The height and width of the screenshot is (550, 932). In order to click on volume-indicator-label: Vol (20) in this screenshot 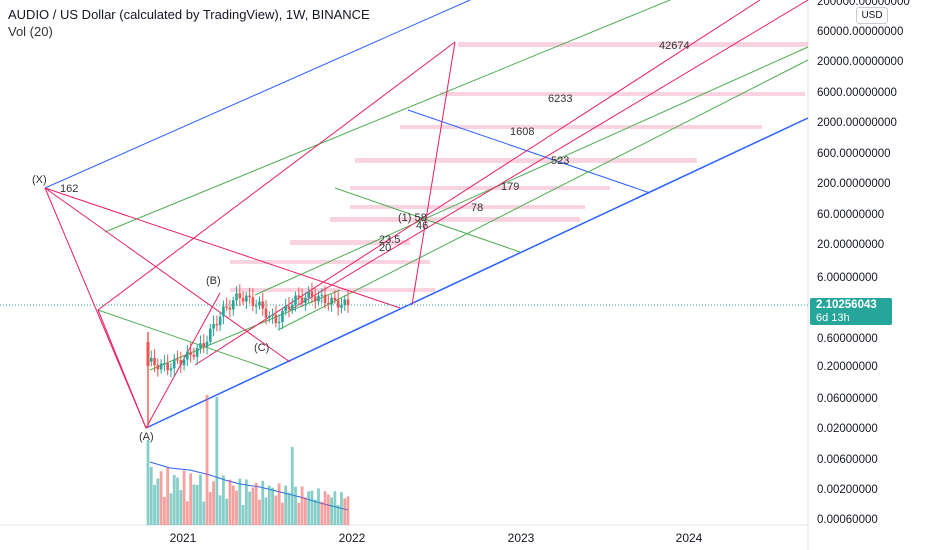, I will do `click(30, 31)`.